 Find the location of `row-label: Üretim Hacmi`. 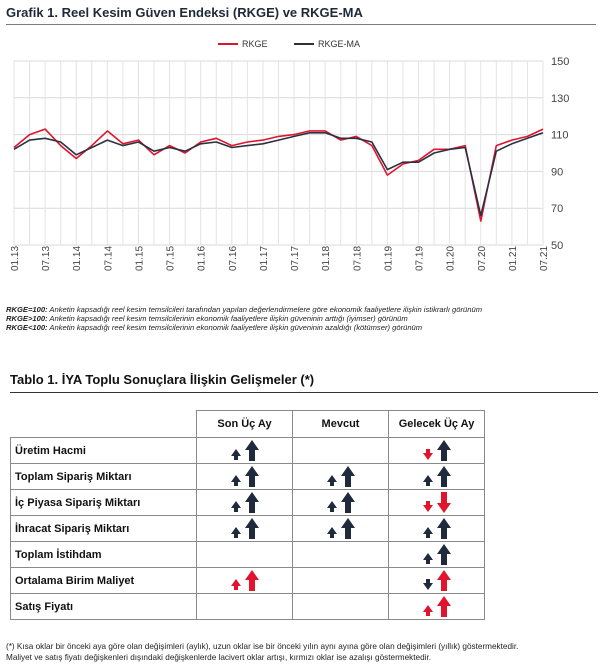

row-label: Üretim Hacmi is located at coordinates (103, 450).